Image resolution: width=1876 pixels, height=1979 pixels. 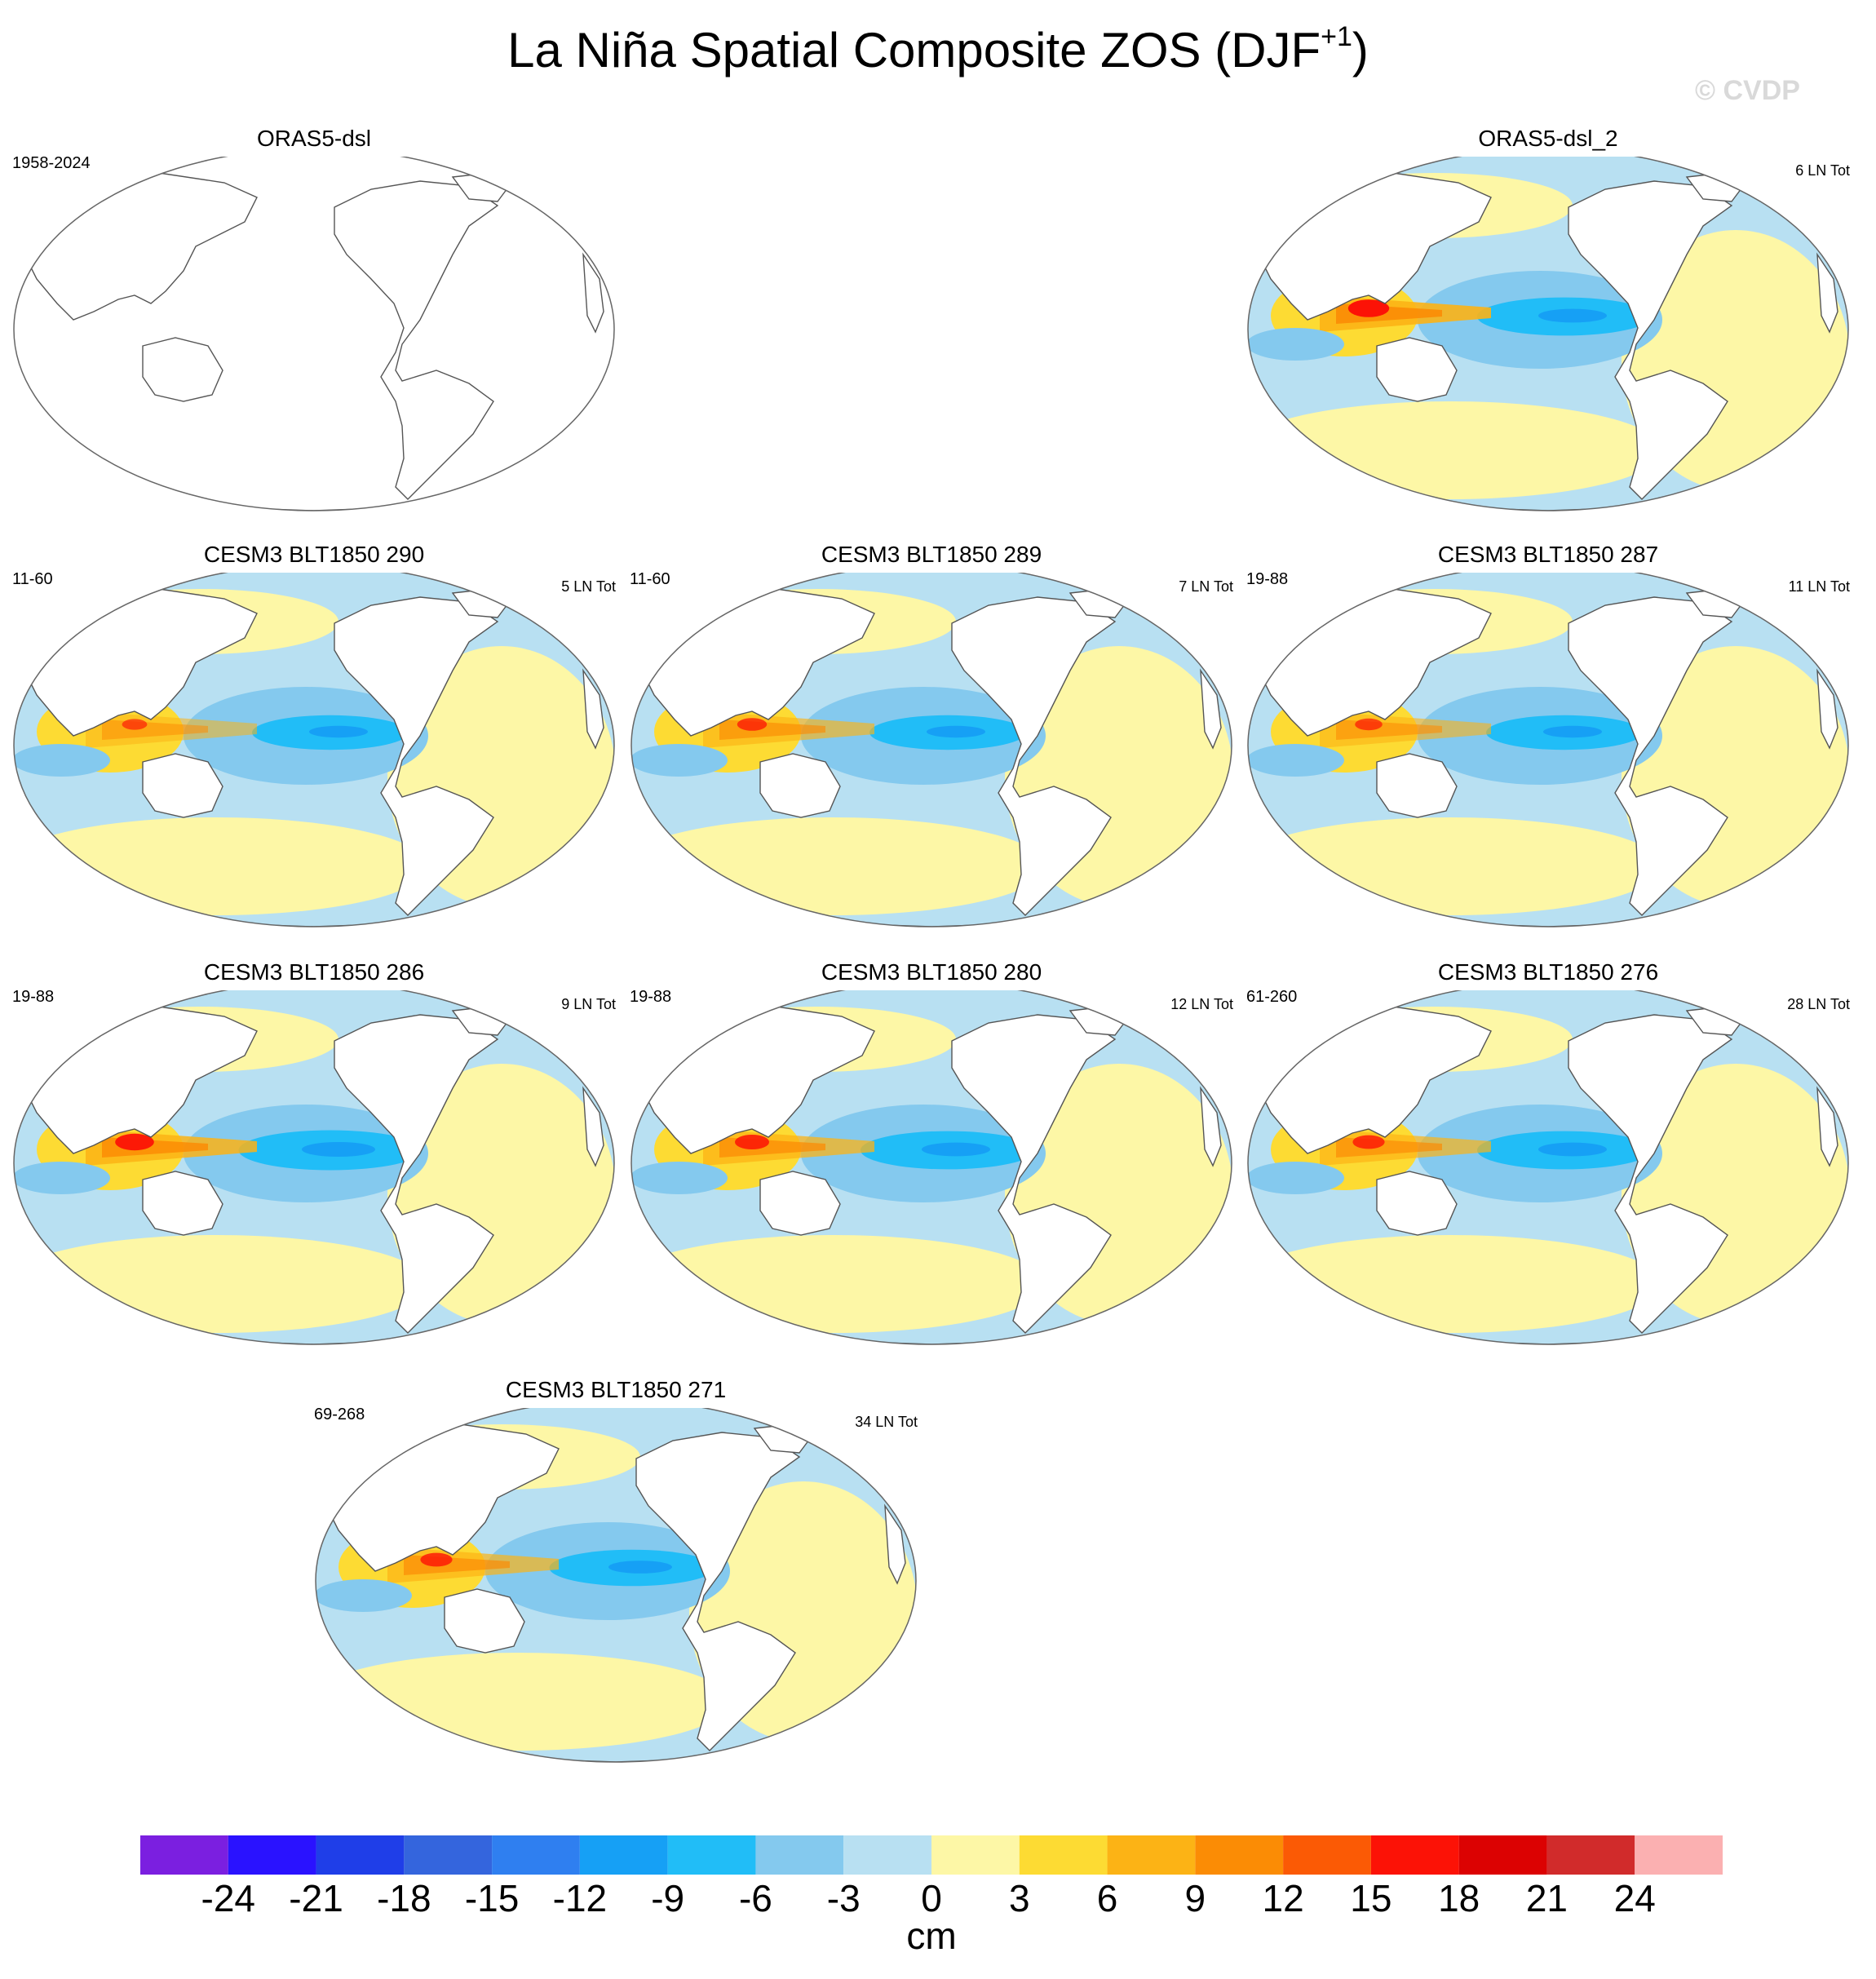 I want to click on map-panel: CESM3 BLT1850 286 19-88 9 LN Tot, so click(x=314, y=1155).